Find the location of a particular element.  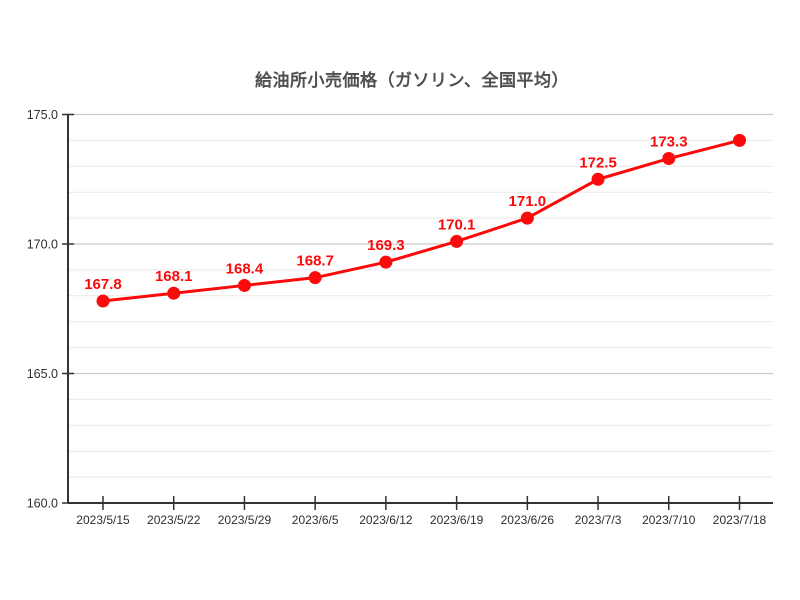

x-axis-tick-label: 2023/5/29 is located at coordinates (245, 520).